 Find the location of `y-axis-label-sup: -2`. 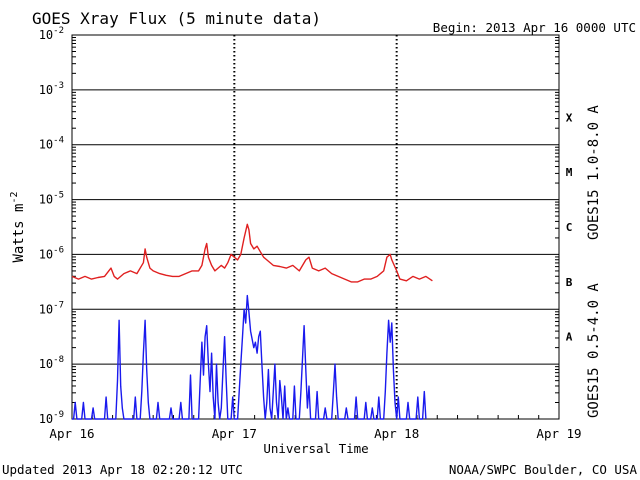

y-axis-label-sup: -2 is located at coordinates (14, 197).